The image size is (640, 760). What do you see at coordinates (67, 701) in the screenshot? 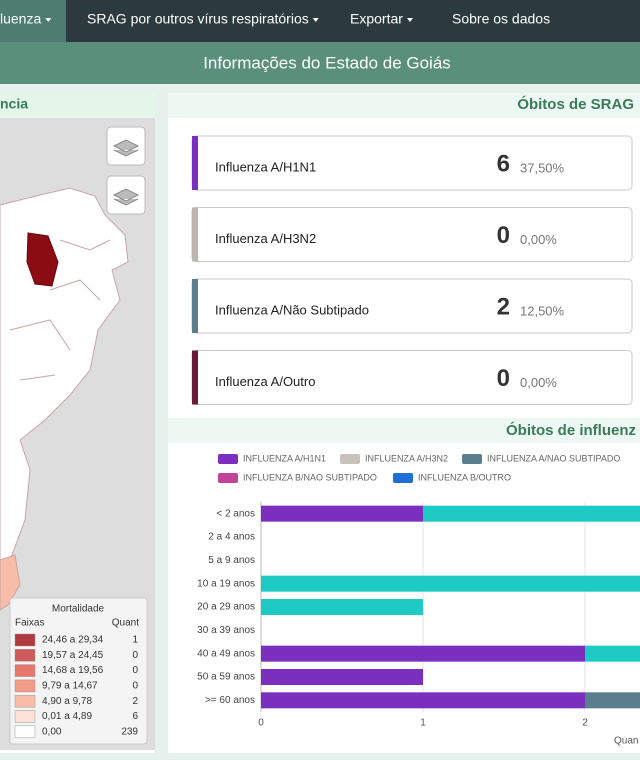
I see `legend-range: 4,90 a 9,78` at bounding box center [67, 701].